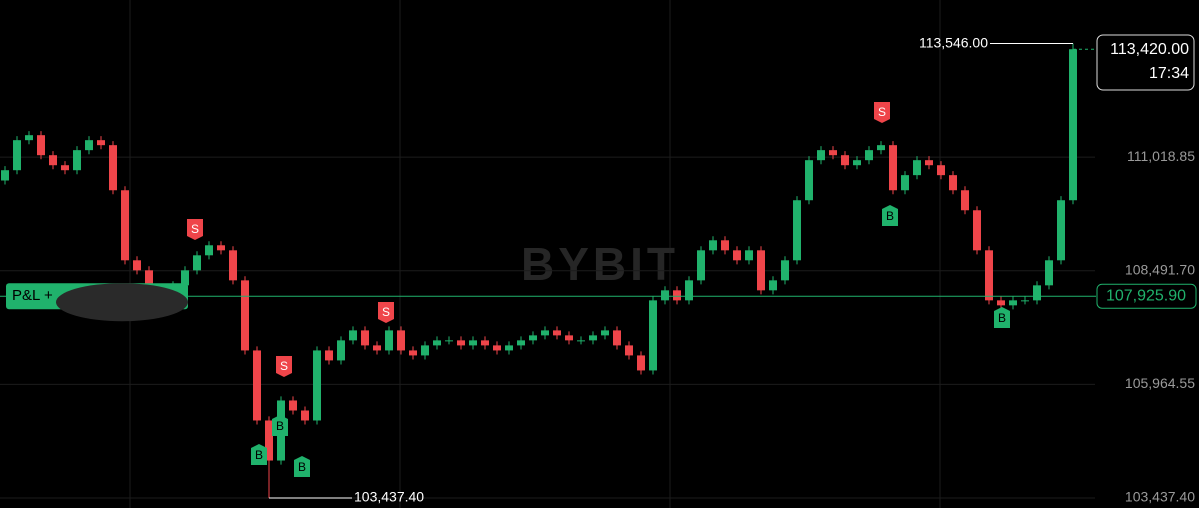 Image resolution: width=1199 pixels, height=508 pixels. What do you see at coordinates (1149, 49) in the screenshot?
I see `last-price: 113,420.00` at bounding box center [1149, 49].